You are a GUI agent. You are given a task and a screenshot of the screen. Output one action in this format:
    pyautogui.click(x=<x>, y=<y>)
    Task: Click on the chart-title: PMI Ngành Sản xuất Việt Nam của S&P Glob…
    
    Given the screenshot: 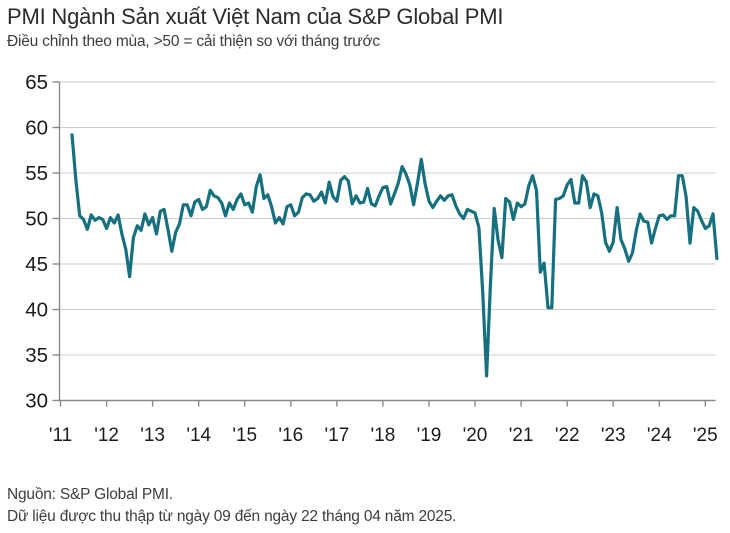 What is the action you would take?
    pyautogui.click(x=255, y=16)
    